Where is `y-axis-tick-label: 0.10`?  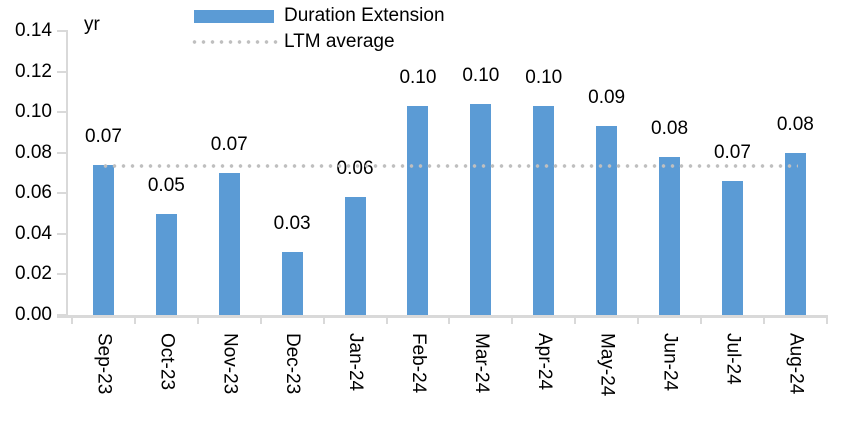 y-axis-tick-label: 0.10 is located at coordinates (33, 112).